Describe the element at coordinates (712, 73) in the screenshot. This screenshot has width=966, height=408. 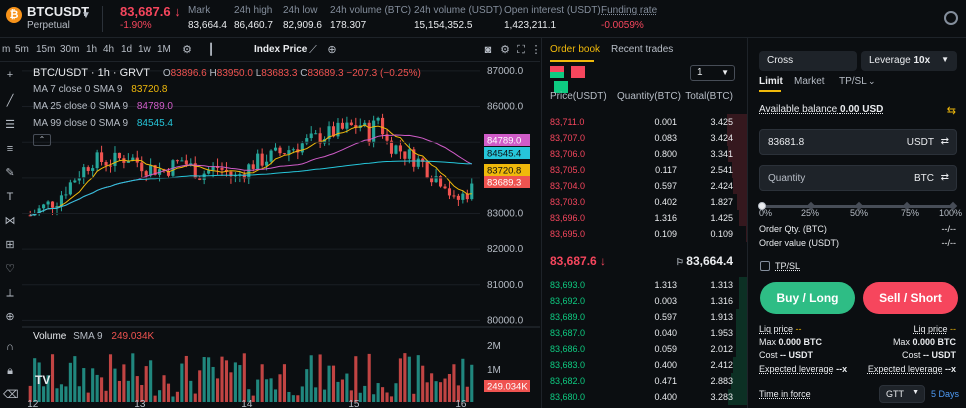
I see `depth-select: 1 ▼` at that location.